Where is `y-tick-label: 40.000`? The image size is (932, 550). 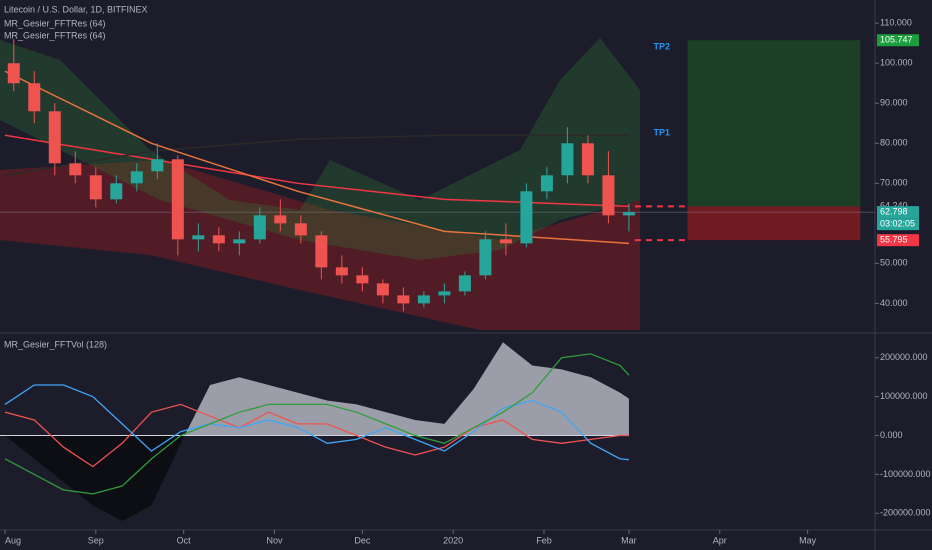 y-tick-label: 40.000 is located at coordinates (894, 303).